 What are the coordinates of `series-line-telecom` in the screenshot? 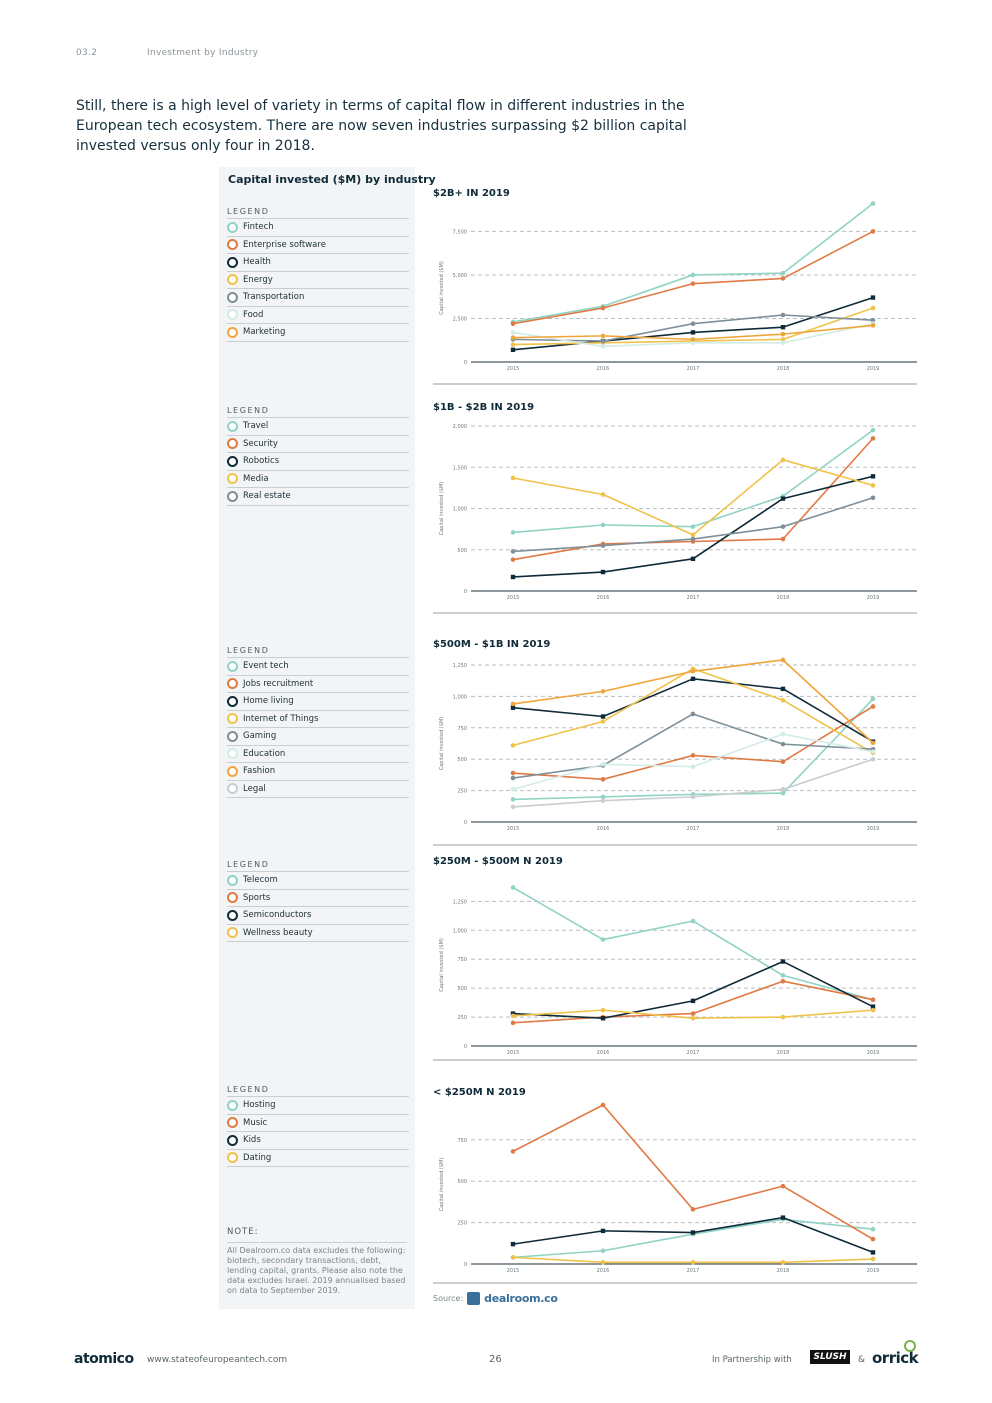 It's located at (693, 943).